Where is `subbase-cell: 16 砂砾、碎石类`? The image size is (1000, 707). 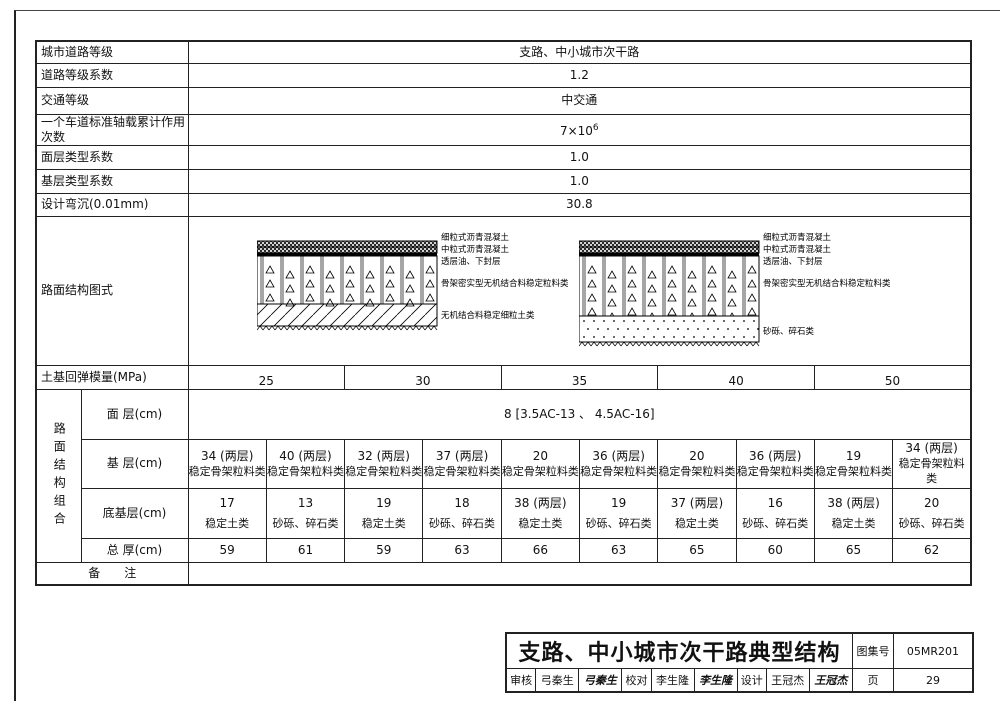 subbase-cell: 16 砂砾、碎石类 is located at coordinates (775, 513).